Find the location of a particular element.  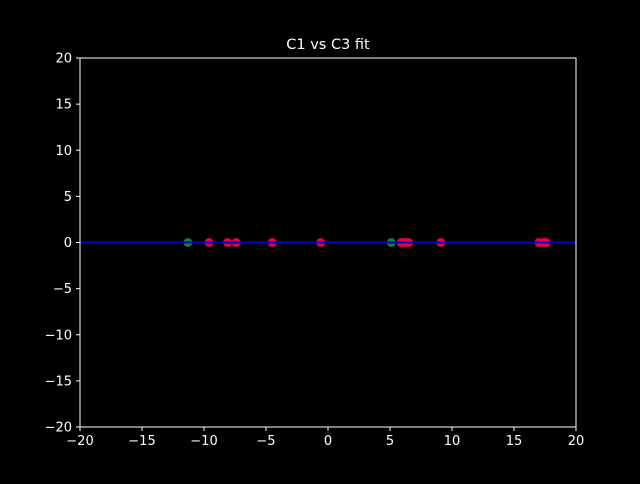

y-tick-label: −5 is located at coordinates (62, 289).